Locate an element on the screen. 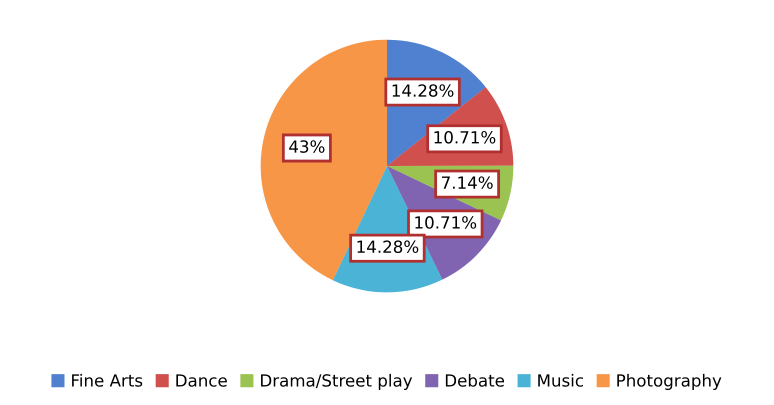 Image resolution: width=774 pixels, height=405 pixels. data-label: 43% is located at coordinates (306, 146).